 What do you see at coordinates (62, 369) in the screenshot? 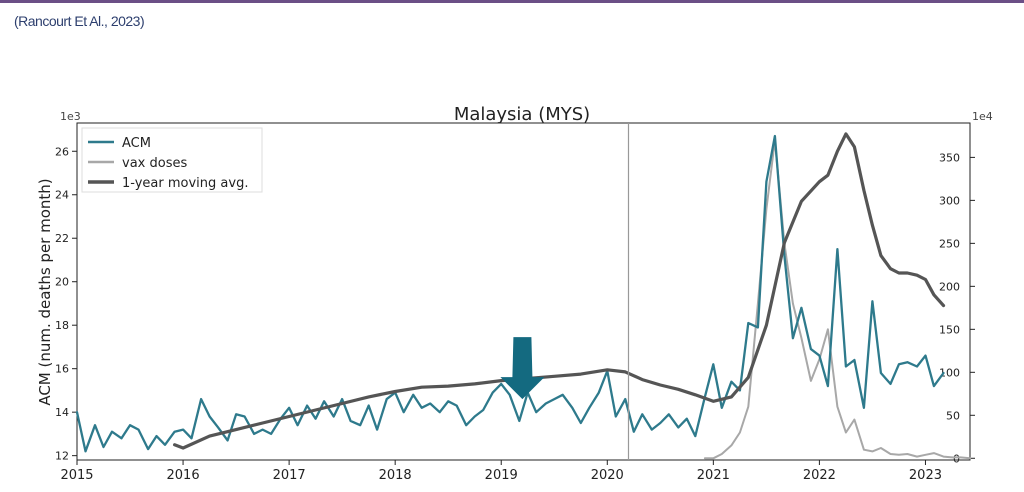
I see `y-left-tick-label: 16` at bounding box center [62, 369].